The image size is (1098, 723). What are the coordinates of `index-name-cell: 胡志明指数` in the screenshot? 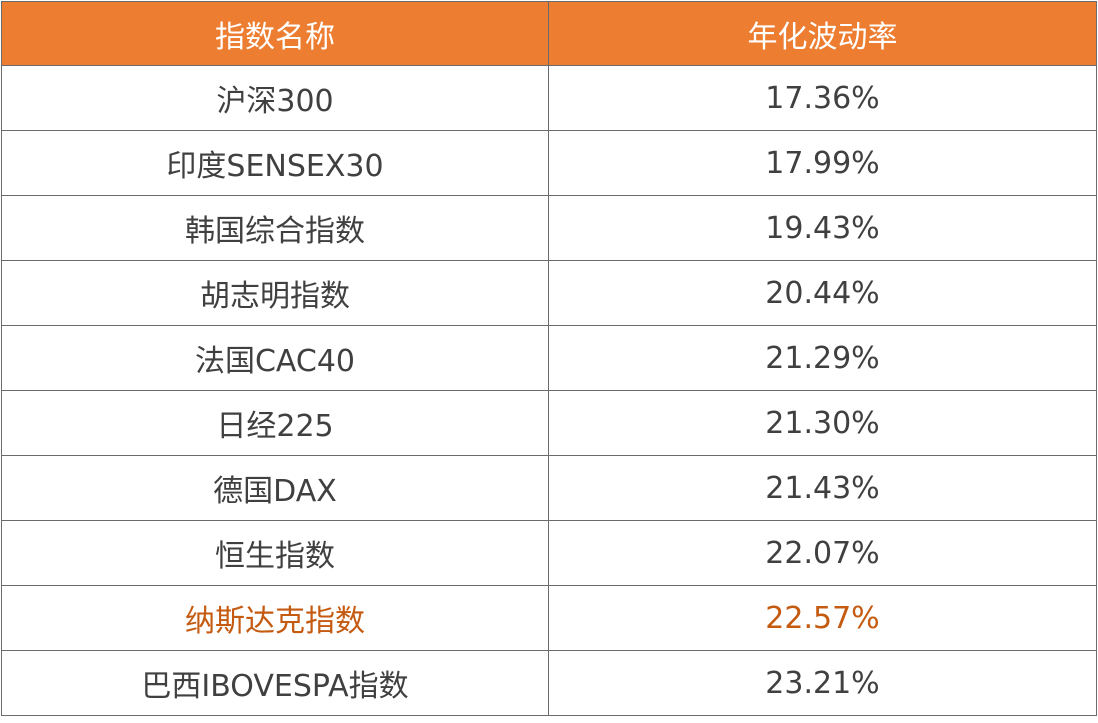 It's located at (275, 293).